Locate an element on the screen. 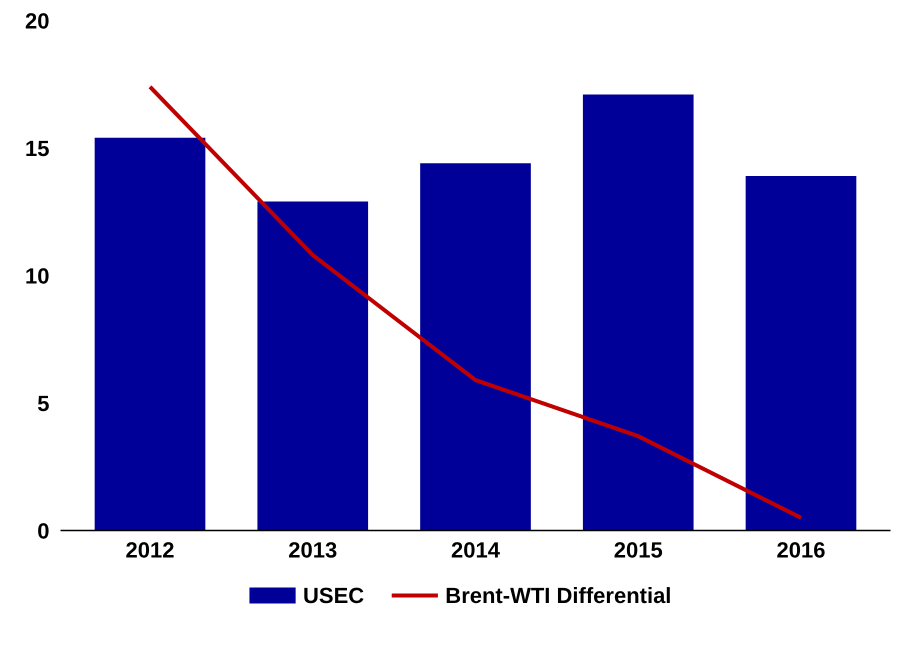 This screenshot has width=920, height=648. y-tick-label: 10 is located at coordinates (37, 276).